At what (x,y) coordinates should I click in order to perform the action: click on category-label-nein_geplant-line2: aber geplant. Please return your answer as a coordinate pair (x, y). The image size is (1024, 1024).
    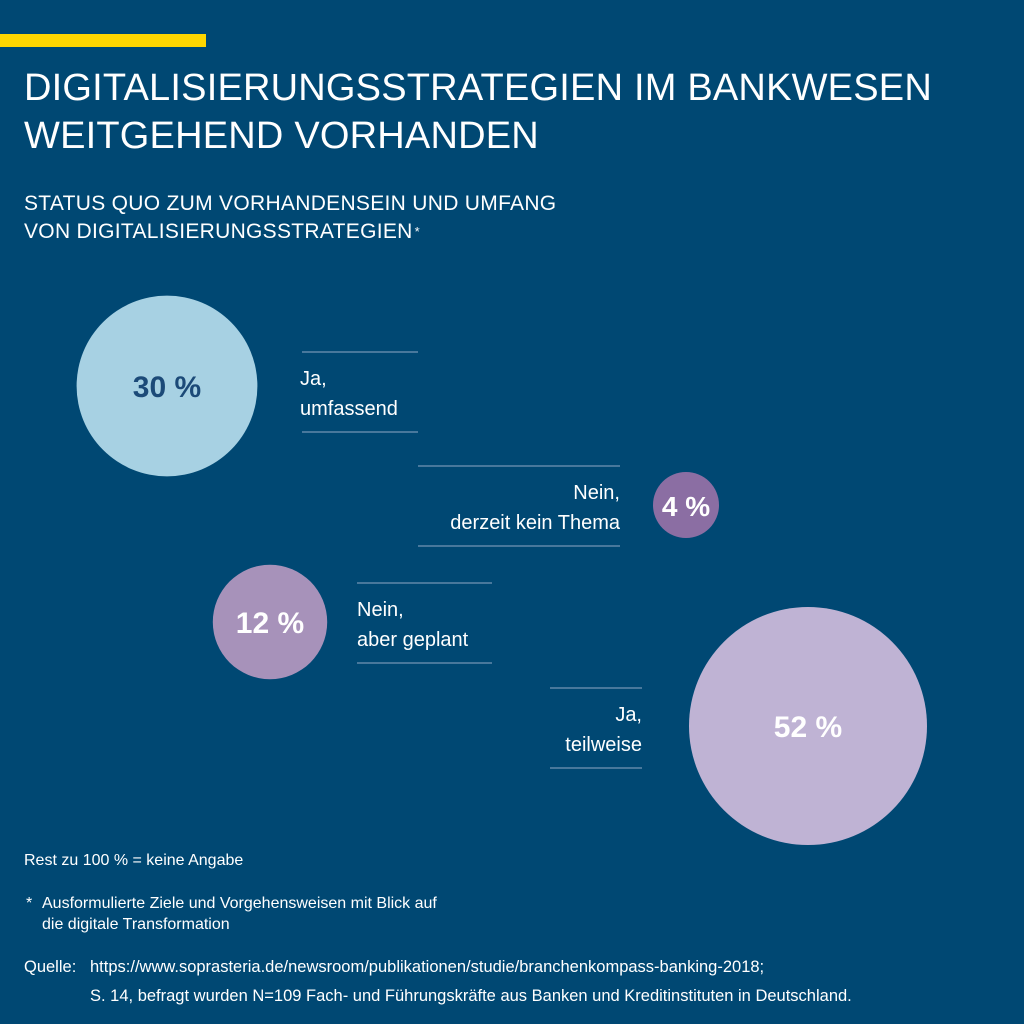
    Looking at the image, I should click on (413, 640).